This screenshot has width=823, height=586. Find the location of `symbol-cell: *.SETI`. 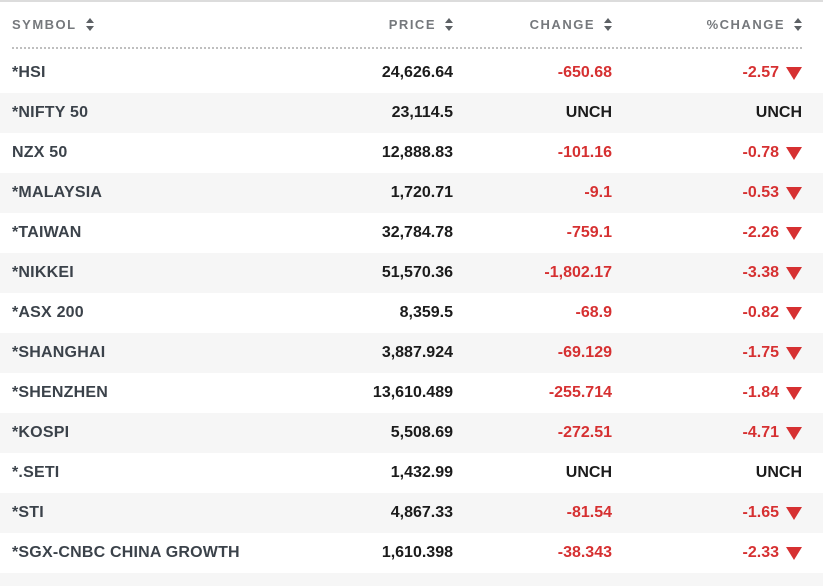

symbol-cell: *.SETI is located at coordinates (36, 472).